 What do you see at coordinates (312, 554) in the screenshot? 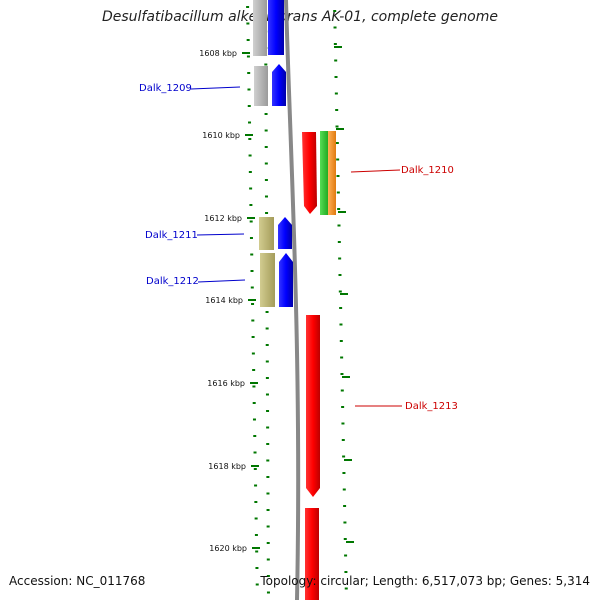
I see `gene-feature-red` at bounding box center [312, 554].